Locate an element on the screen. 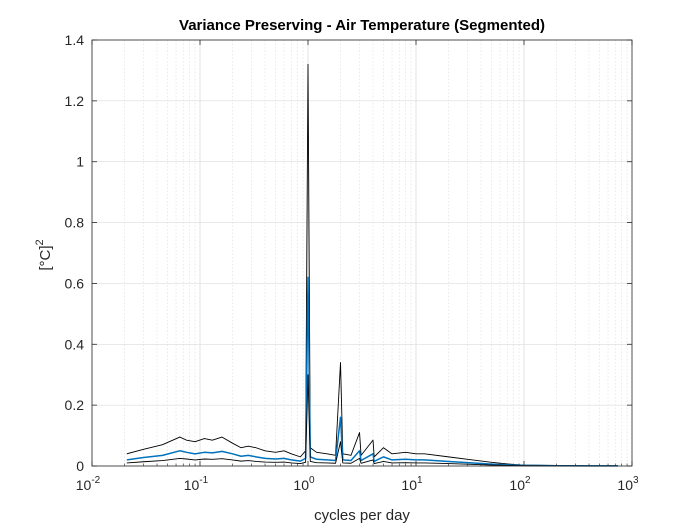 The image size is (700, 530). y-tick-label: 0.8 is located at coordinates (75, 223).